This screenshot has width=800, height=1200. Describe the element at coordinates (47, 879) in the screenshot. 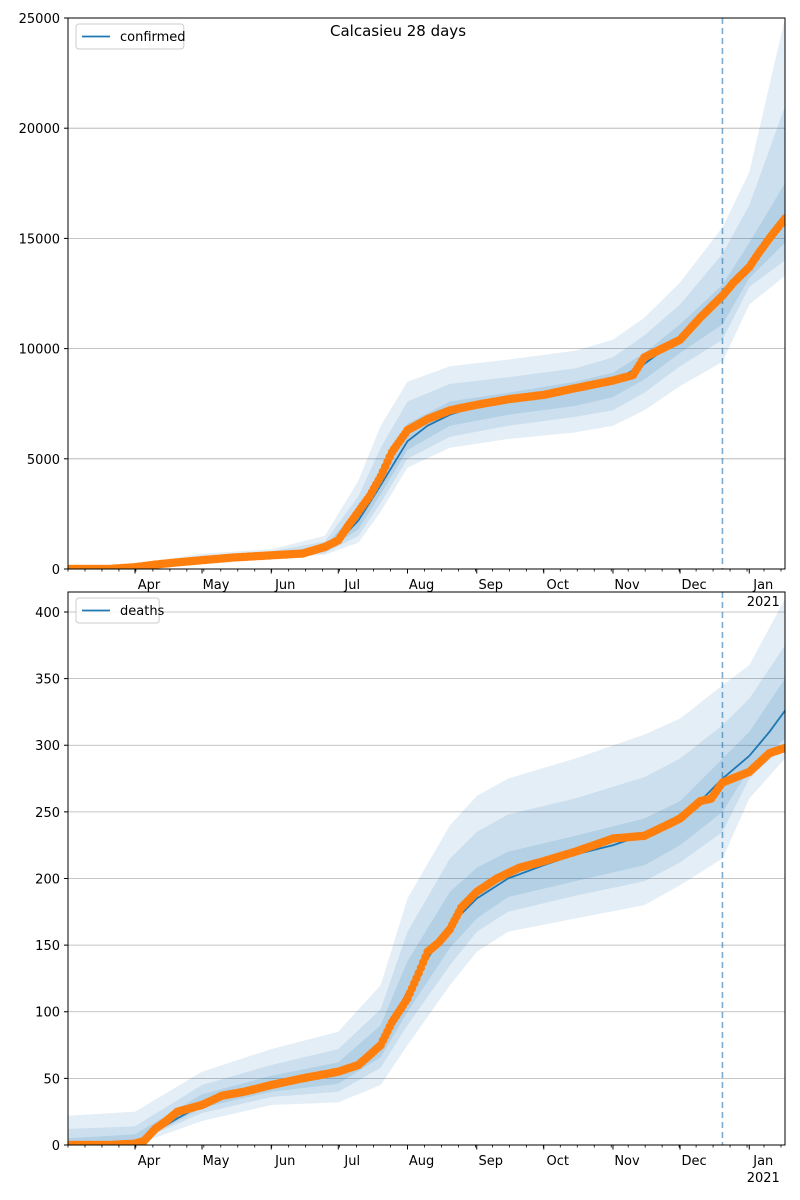

I see `y-tick-label: 200` at that location.